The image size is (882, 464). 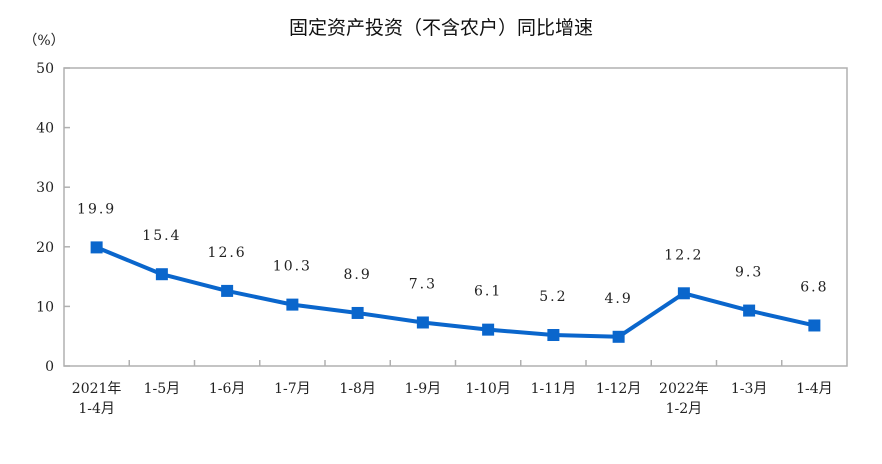 What do you see at coordinates (49, 367) in the screenshot?
I see `y-tick-label: 0` at bounding box center [49, 367].